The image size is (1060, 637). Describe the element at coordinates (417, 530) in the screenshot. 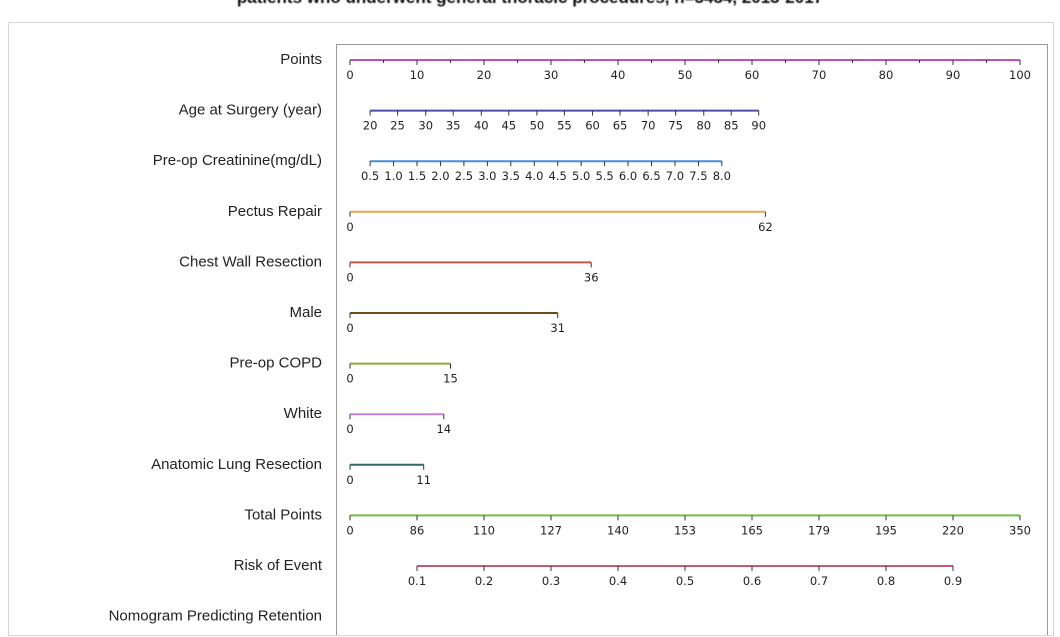

I see `tick-label-total-points: 86` at that location.